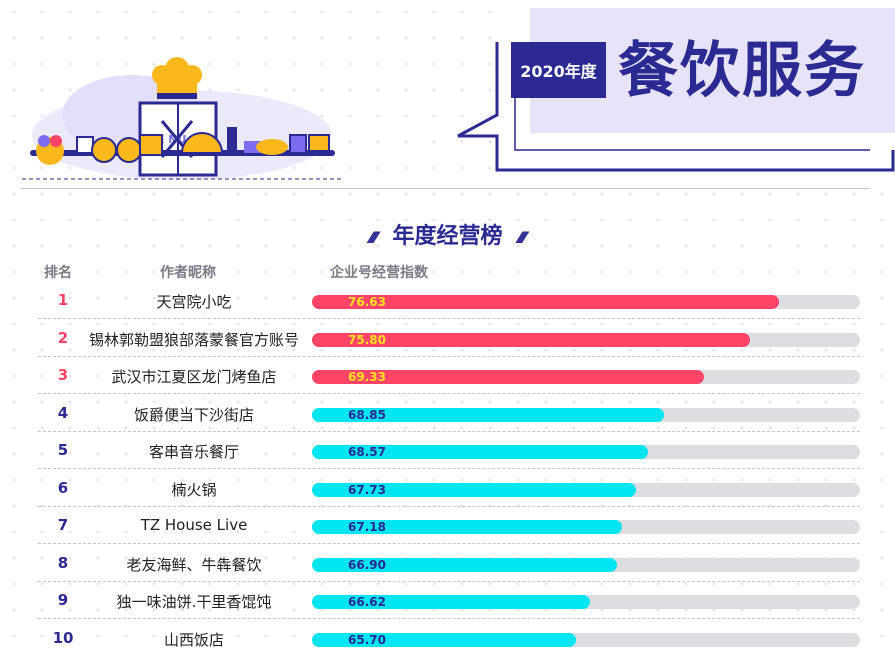  Describe the element at coordinates (63, 300) in the screenshot. I see `rank-number: 1` at that location.